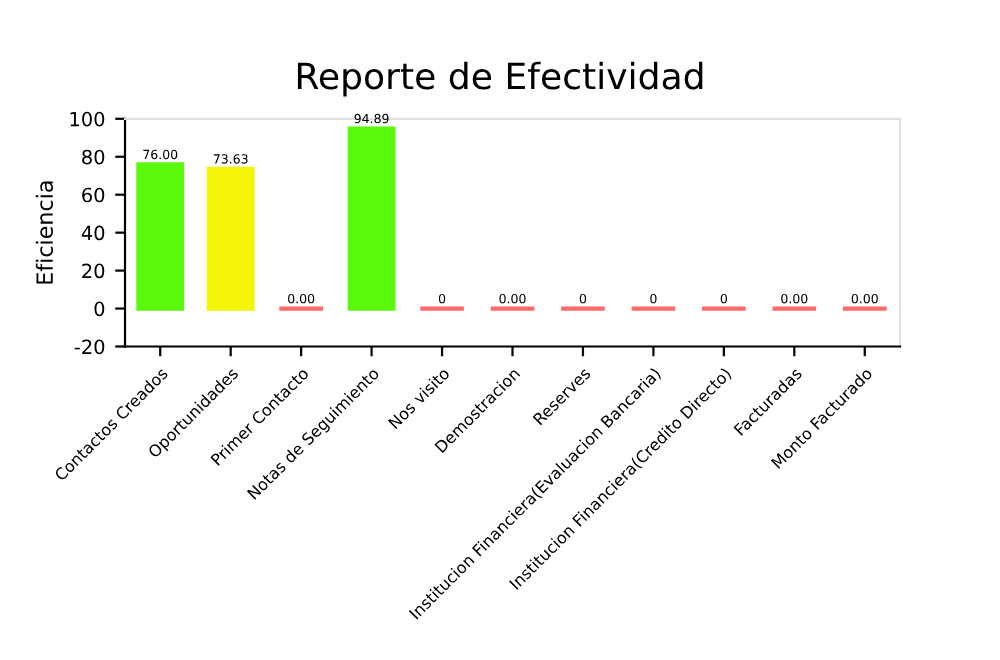 Image resolution: width=1000 pixels, height=660 pixels. What do you see at coordinates (500, 79) in the screenshot?
I see `chart-title: Reporte de Efectividad` at bounding box center [500, 79].